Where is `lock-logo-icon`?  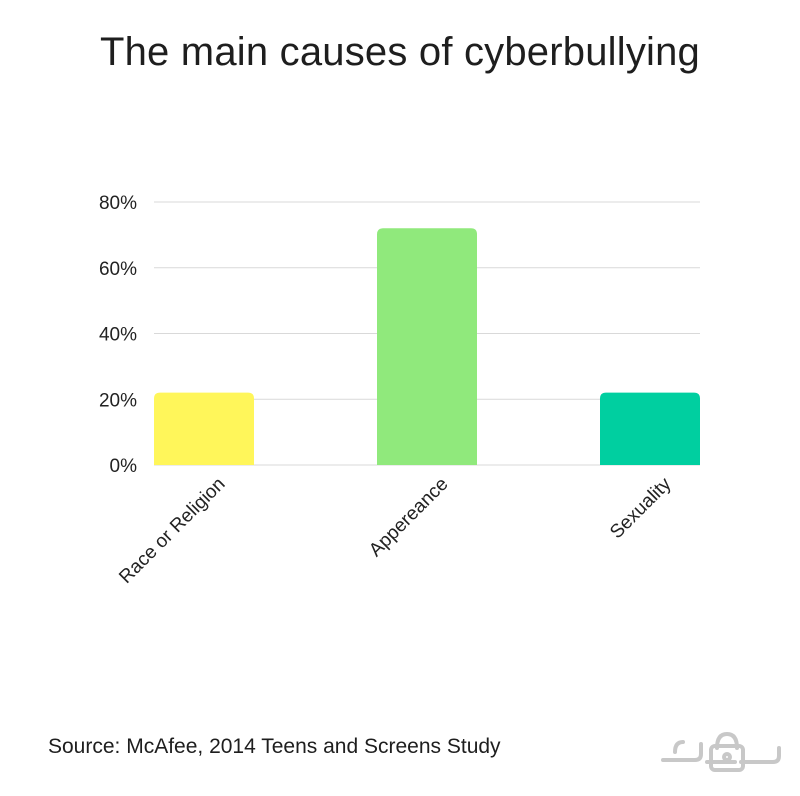
lock-logo-icon is located at coordinates (721, 752).